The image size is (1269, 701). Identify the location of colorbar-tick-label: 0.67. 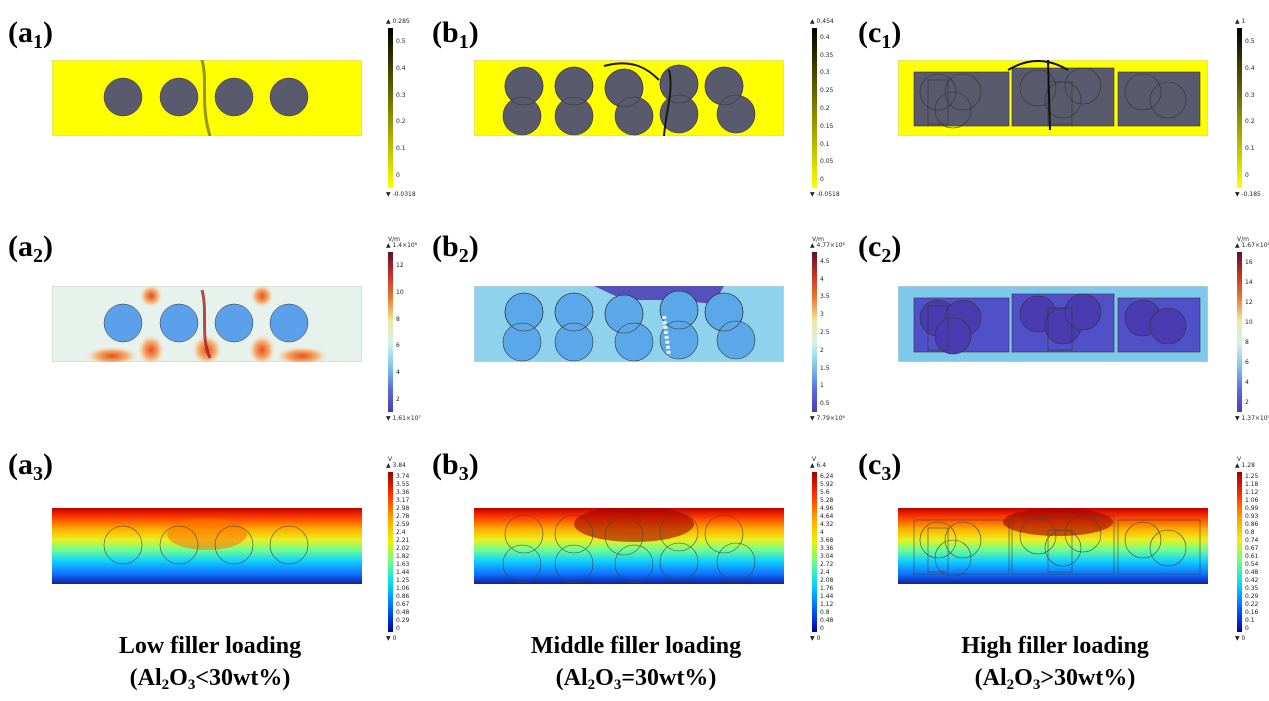
(403, 604).